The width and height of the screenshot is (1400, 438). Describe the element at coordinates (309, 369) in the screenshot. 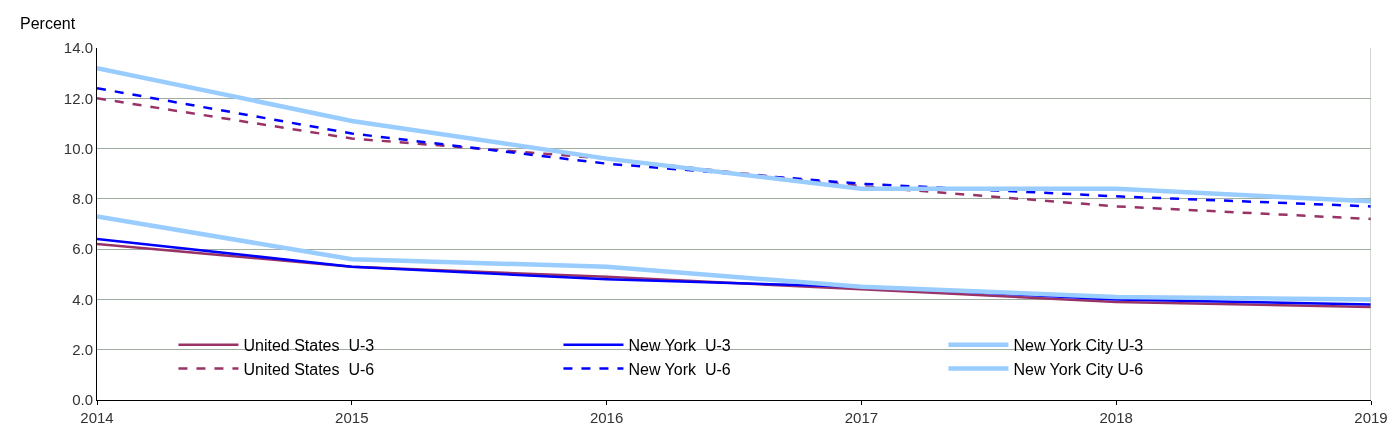

I see `legend-label: United States U-6` at that location.